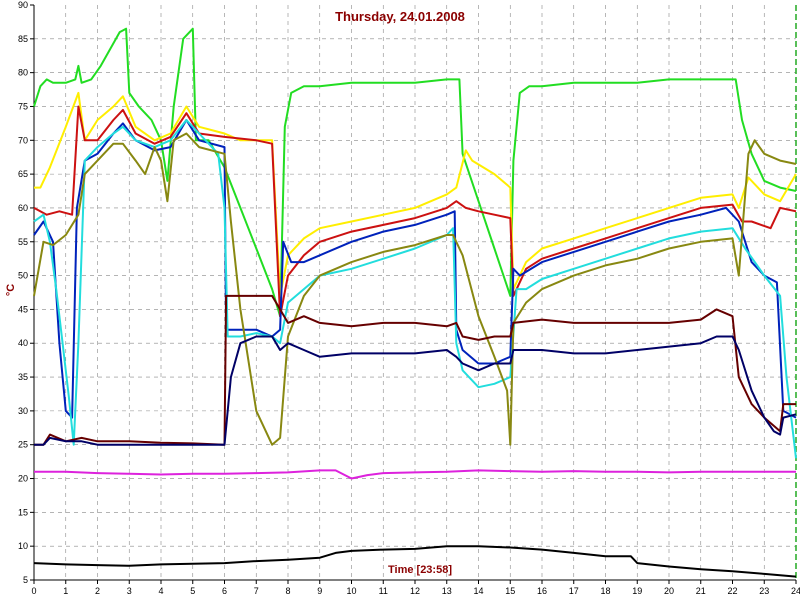 Image resolution: width=800 pixels, height=605 pixels. Describe the element at coordinates (23, 479) in the screenshot. I see `y-tick-label: 20` at that location.